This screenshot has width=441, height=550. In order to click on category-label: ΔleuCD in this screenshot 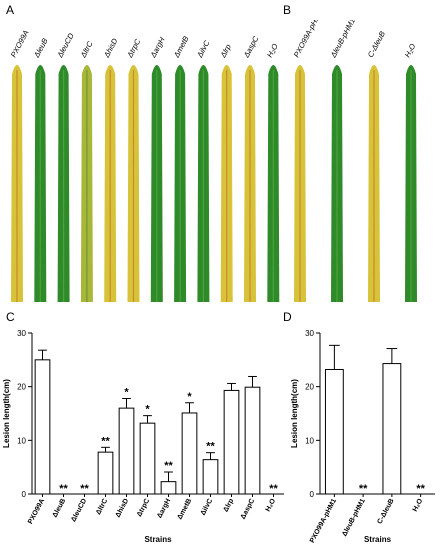, I will do `click(79, 511)`.